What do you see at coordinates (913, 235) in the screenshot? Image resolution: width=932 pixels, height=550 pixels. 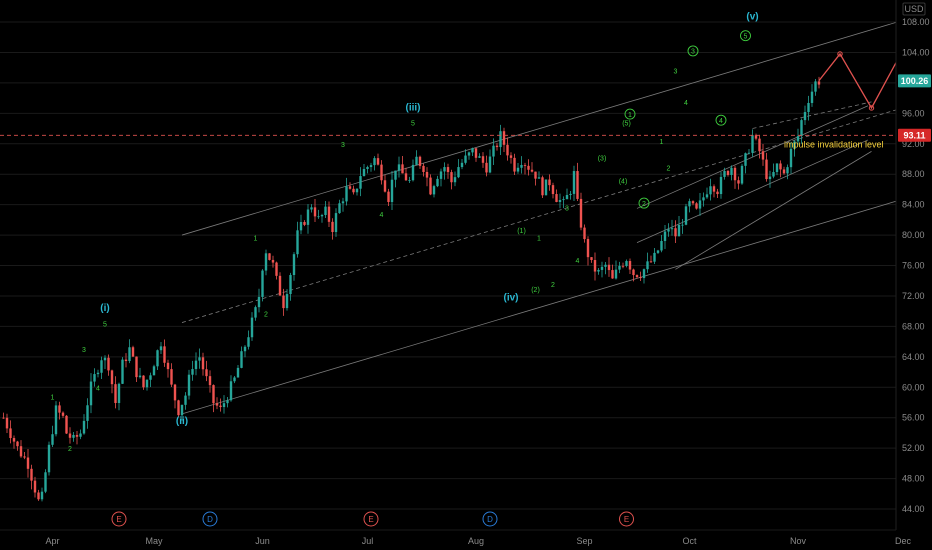 I see `price-tick-label: 80.00` at bounding box center [913, 235].